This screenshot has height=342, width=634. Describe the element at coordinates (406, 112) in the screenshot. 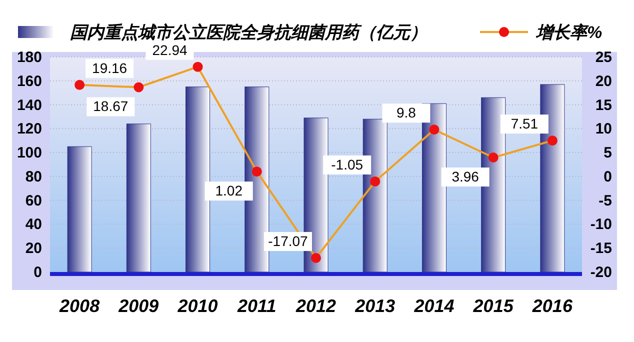

I see `data-label: 9.8` at that location.